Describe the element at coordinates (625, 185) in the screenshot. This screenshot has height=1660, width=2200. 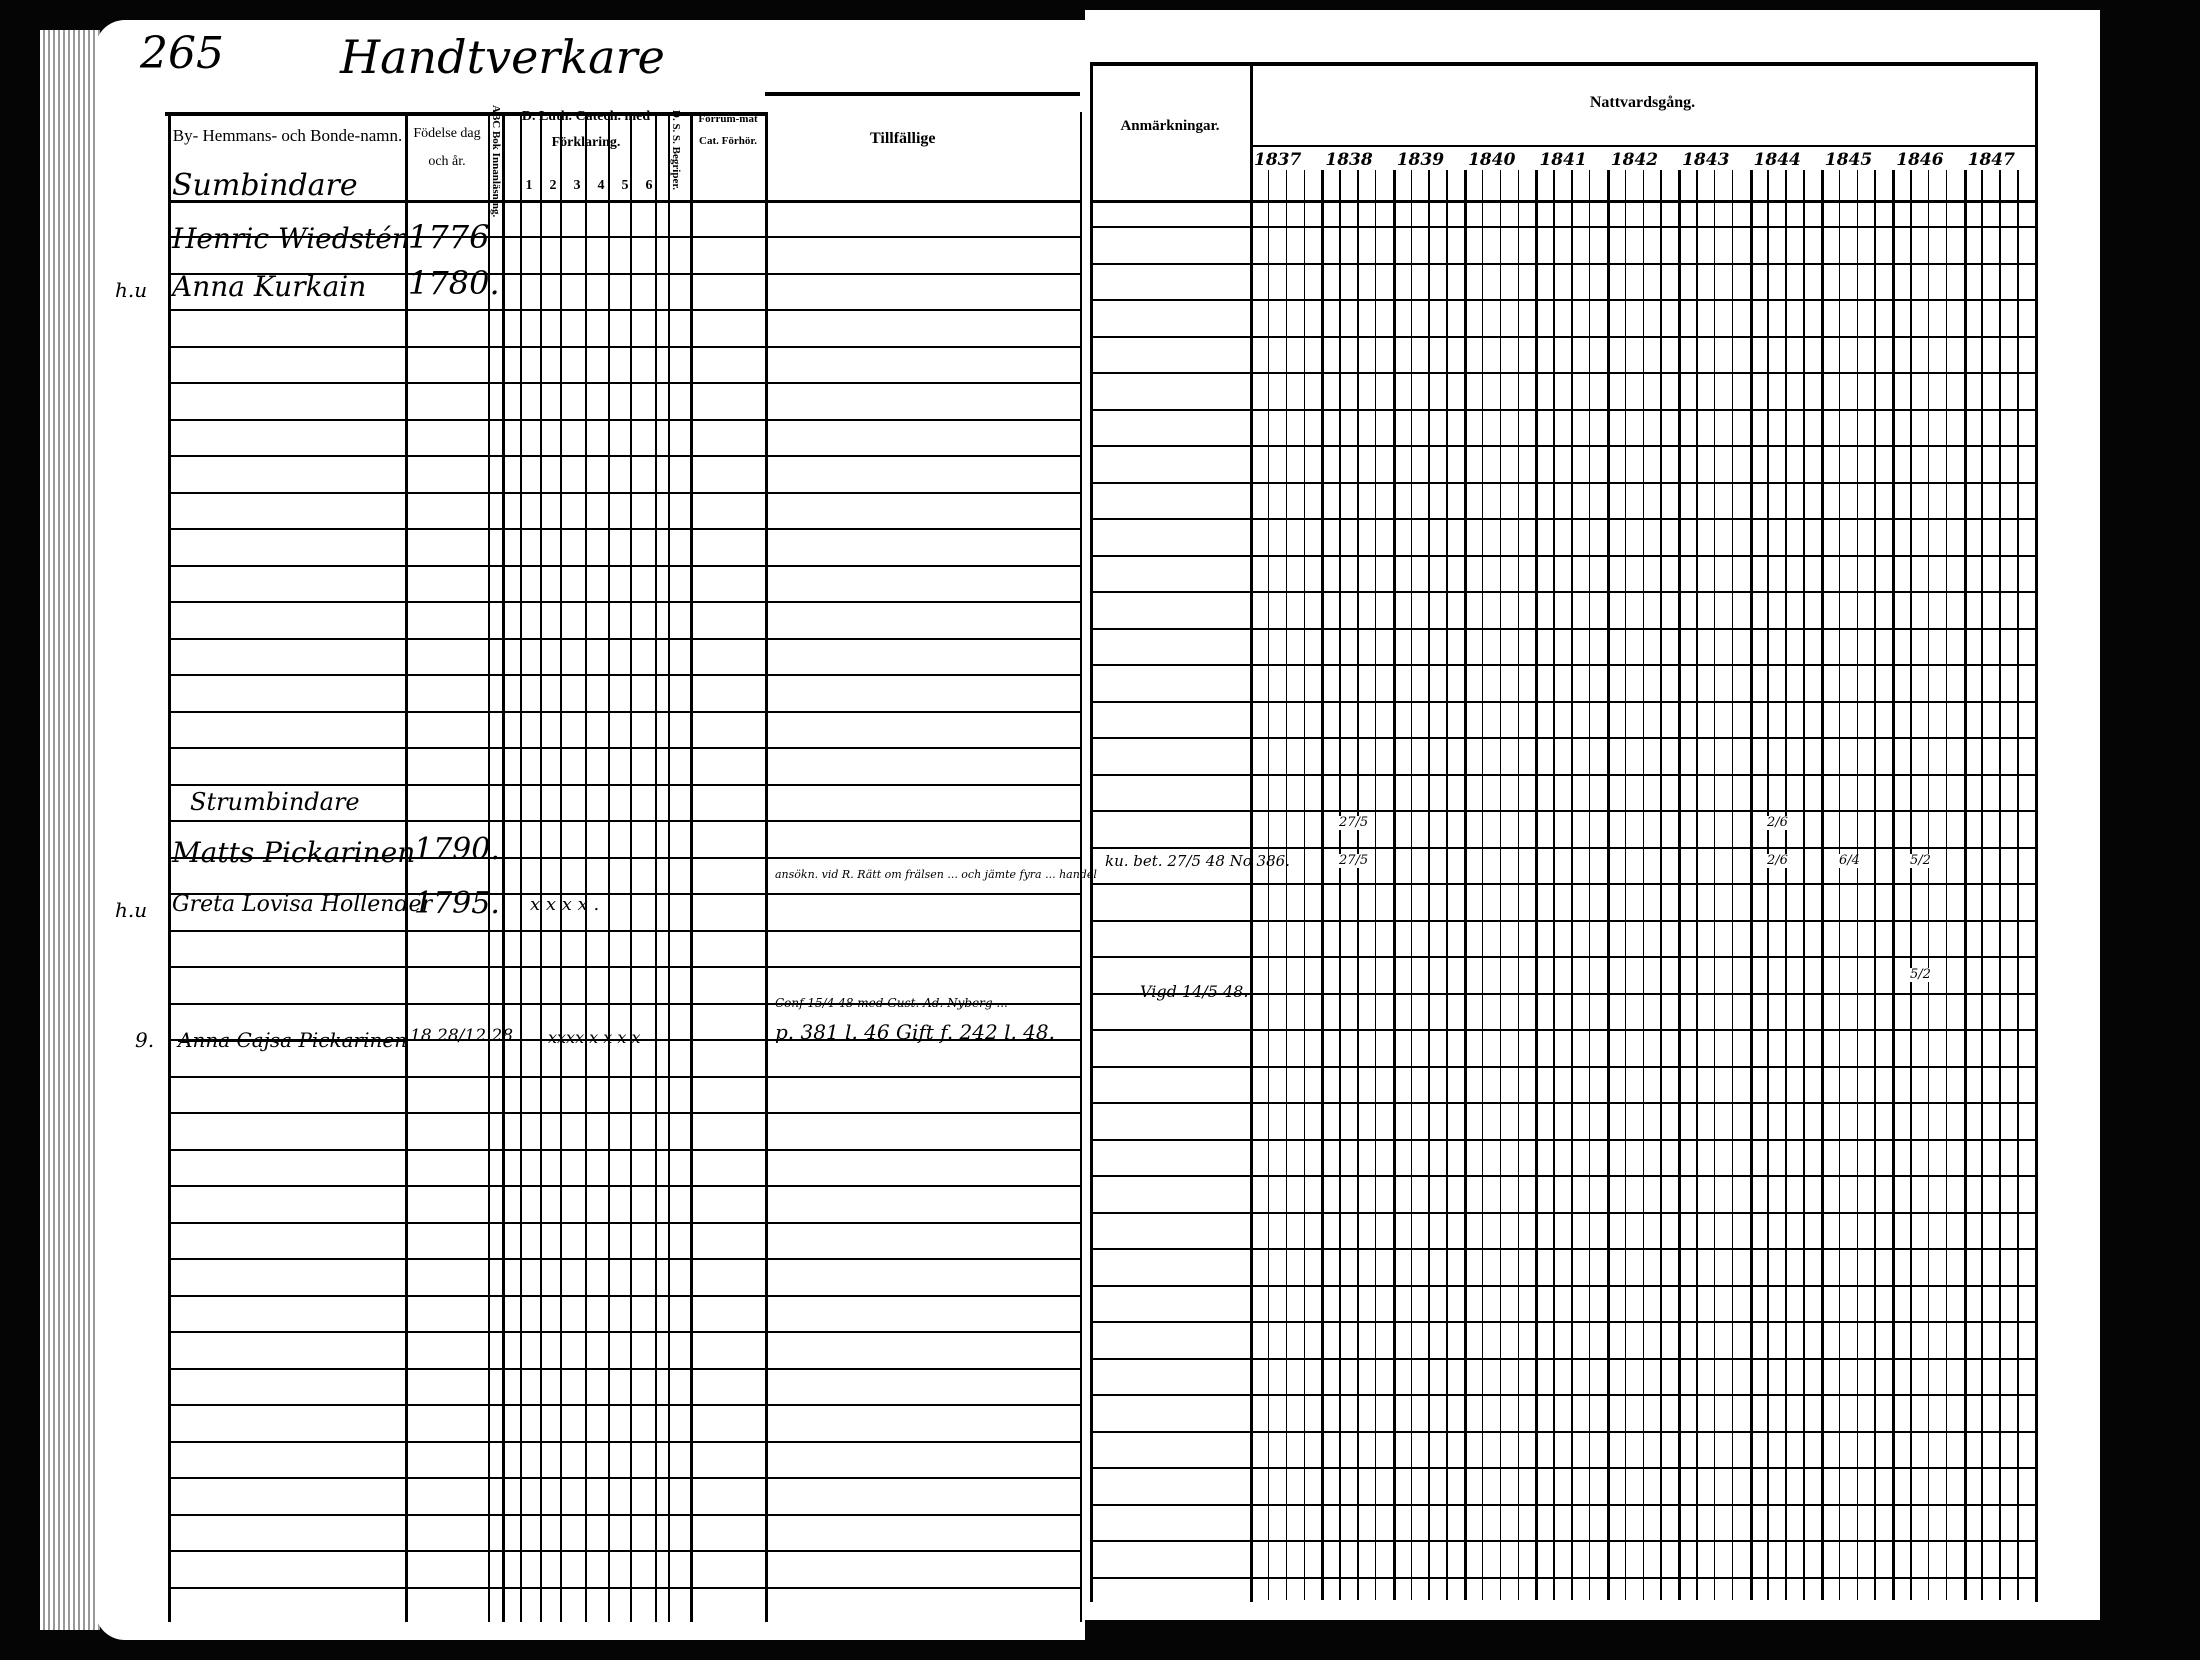
I see `catechism-part-number: 5` at that location.